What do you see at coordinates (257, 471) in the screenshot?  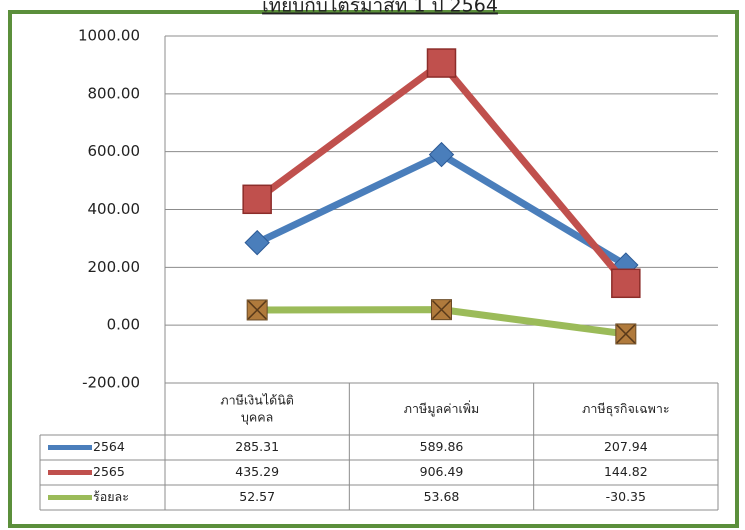 I see `table-value: 435.29` at bounding box center [257, 471].